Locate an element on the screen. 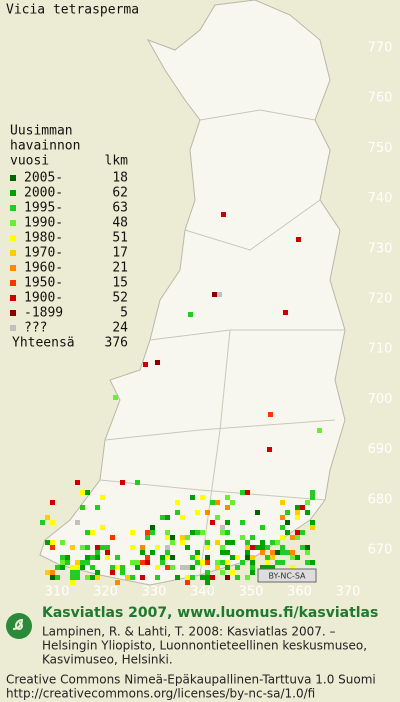  x-tick-label: 330 is located at coordinates (154, 592).